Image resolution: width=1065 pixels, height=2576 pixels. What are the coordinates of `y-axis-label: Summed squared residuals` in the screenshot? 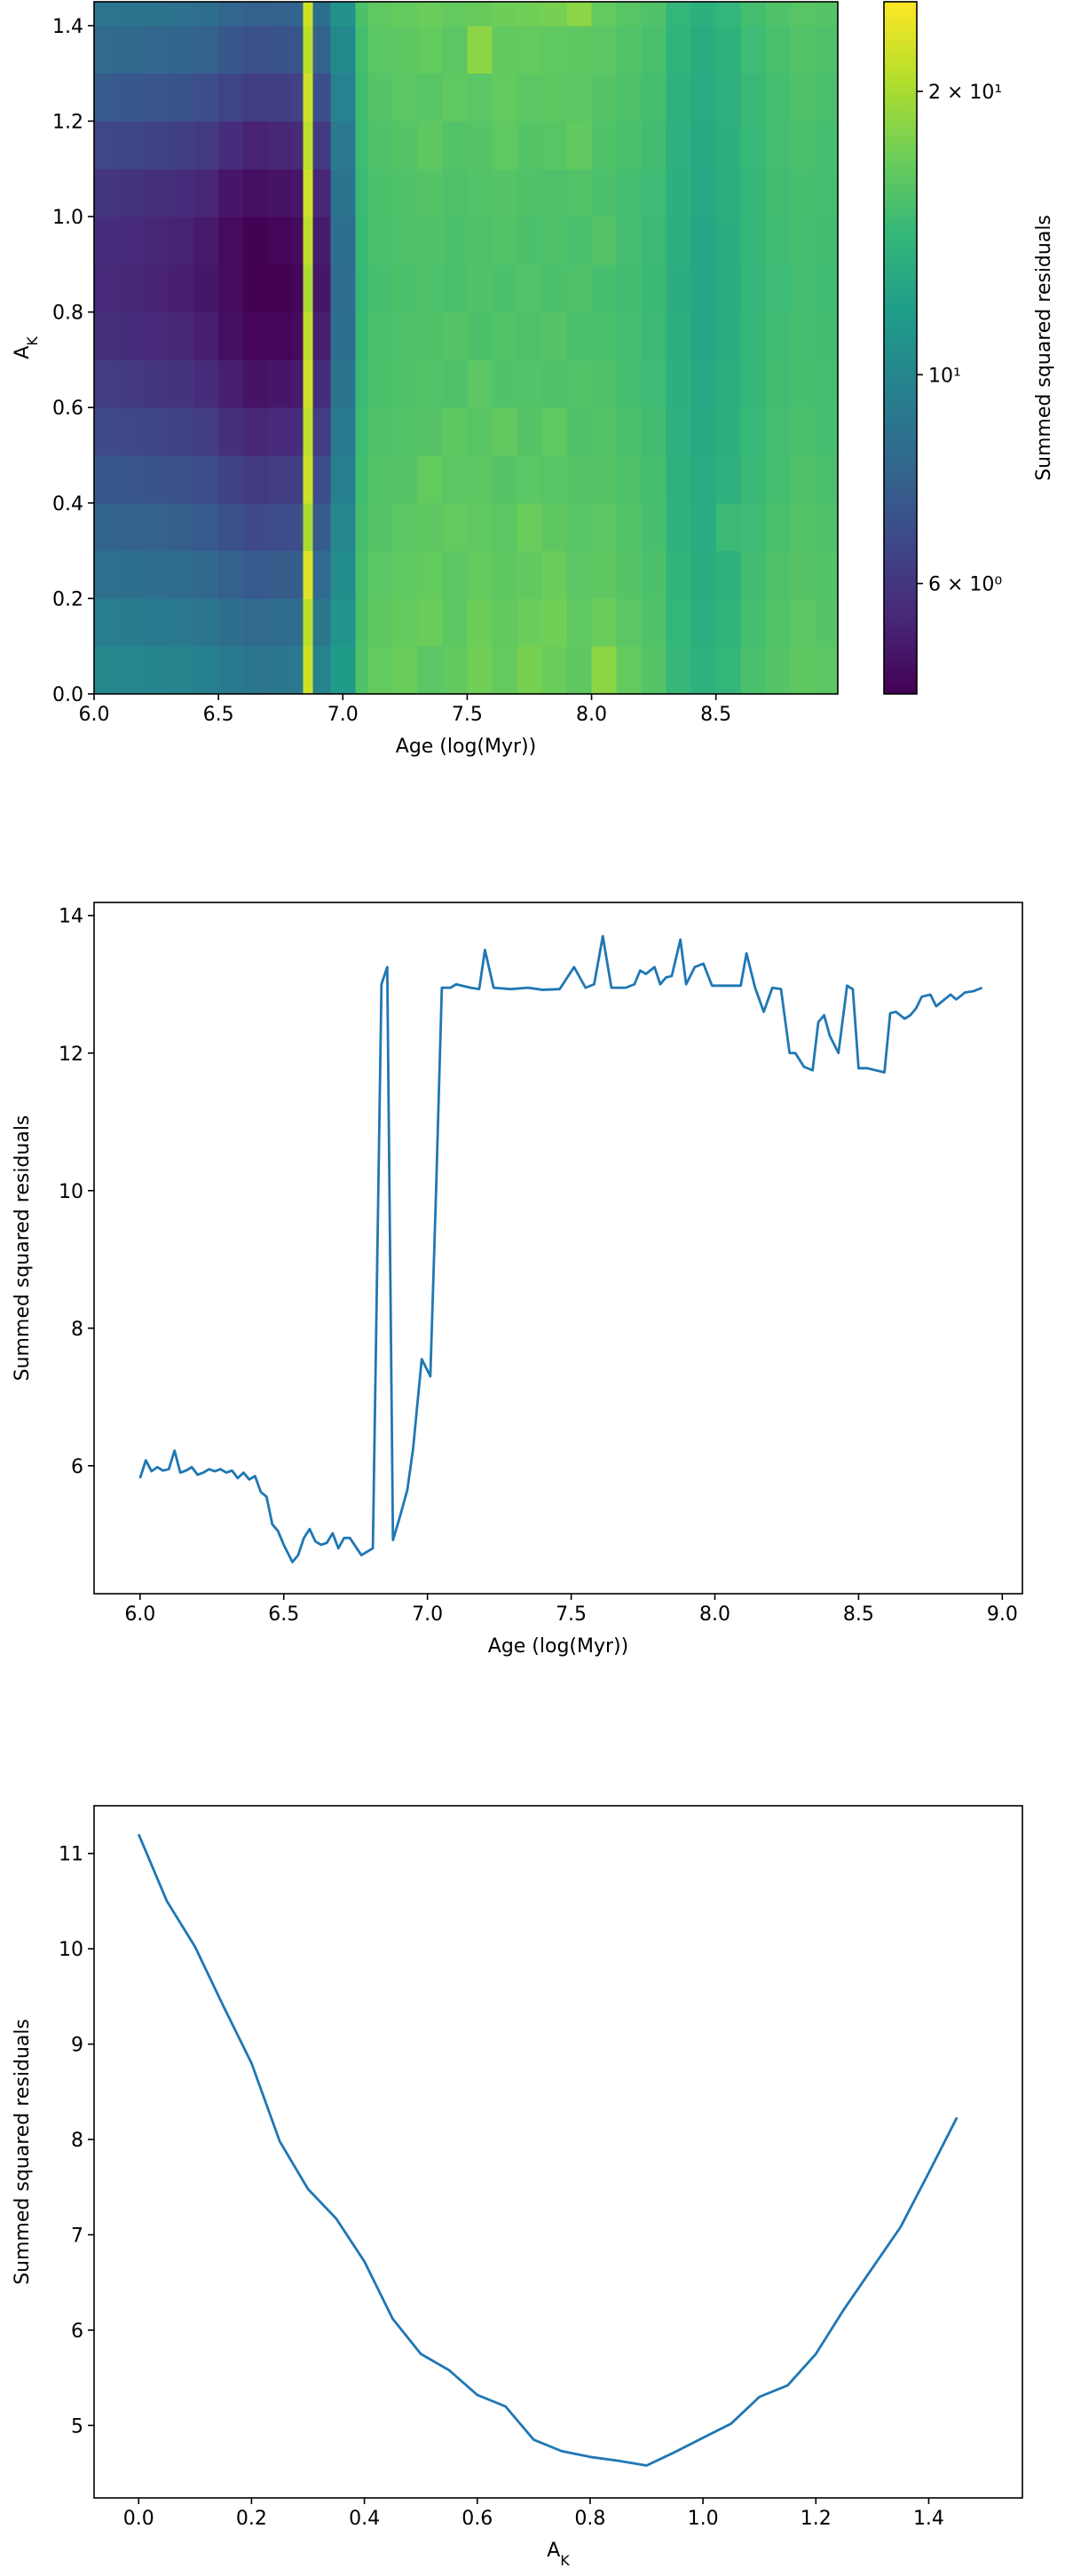 It's located at (23, 1248).